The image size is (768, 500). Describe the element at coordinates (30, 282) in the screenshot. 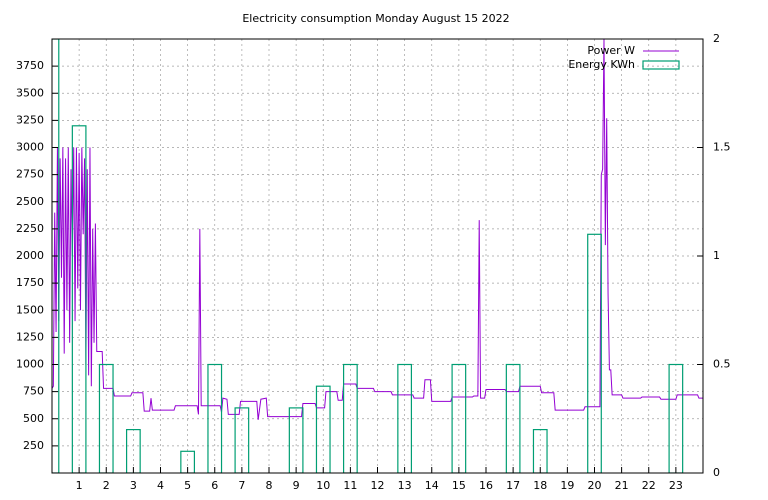

I see `y-tick-label: 1750` at that location.